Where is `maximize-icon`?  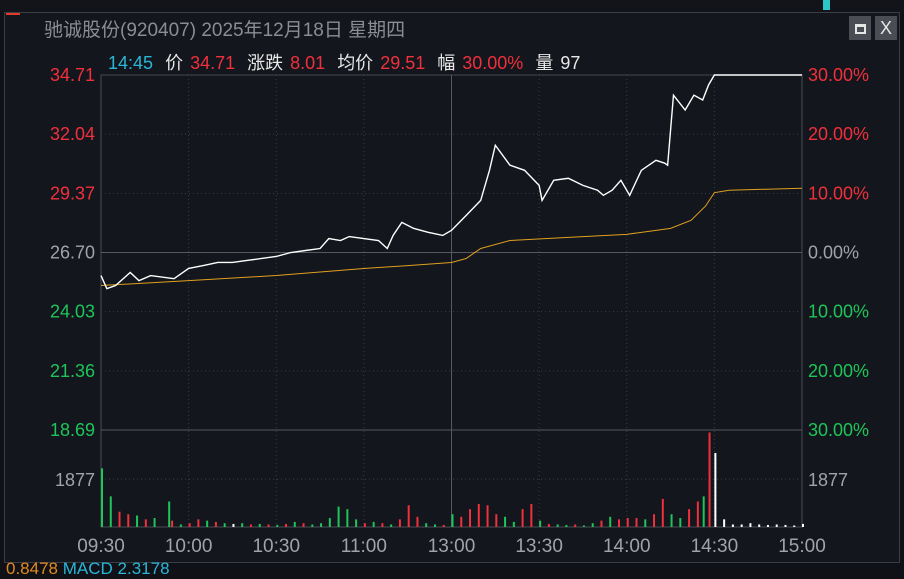 maximize-icon is located at coordinates (860, 29).